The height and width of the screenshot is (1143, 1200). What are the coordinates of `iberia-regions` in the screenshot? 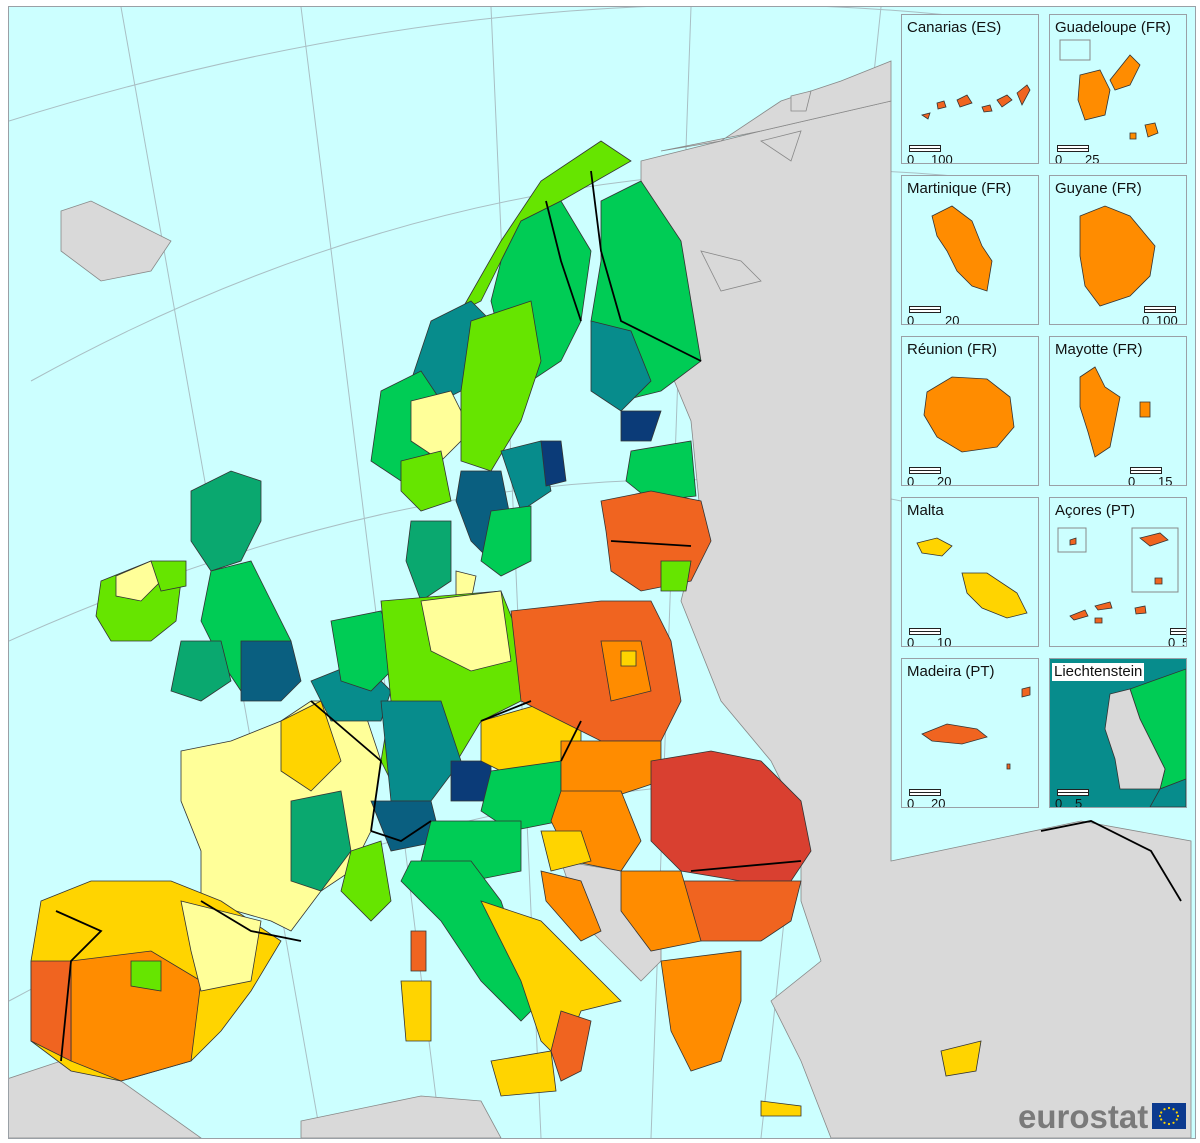 It's located at (156, 981).